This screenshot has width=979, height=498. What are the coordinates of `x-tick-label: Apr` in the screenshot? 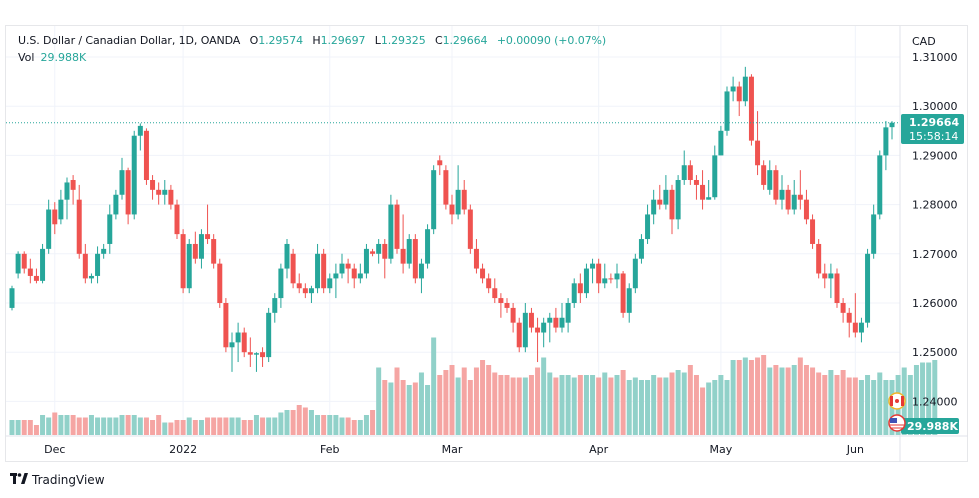 It's located at (599, 449).